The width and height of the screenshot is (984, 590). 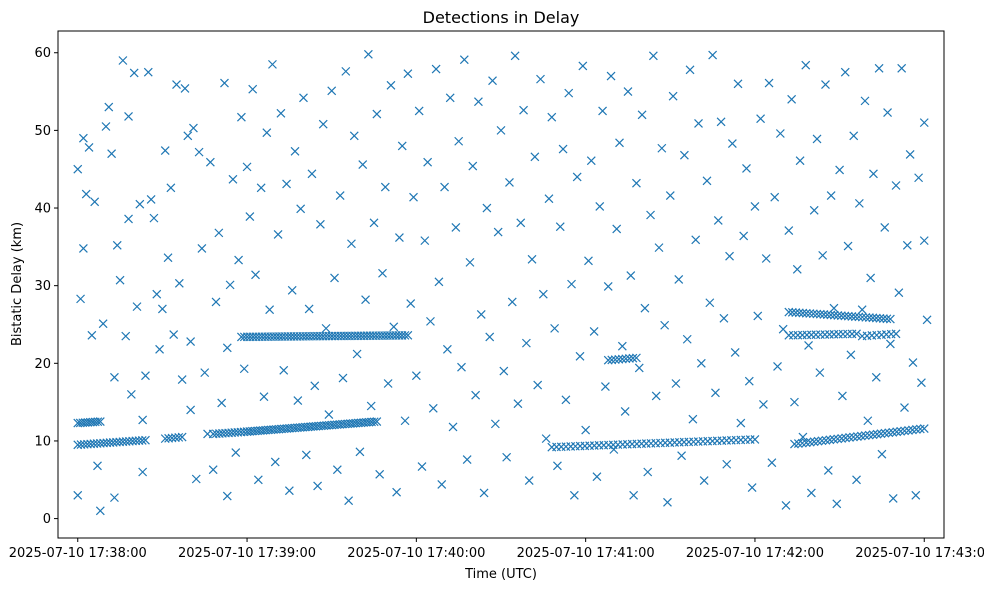 I want to click on x-axis-label: Time (UTC), so click(x=500, y=574).